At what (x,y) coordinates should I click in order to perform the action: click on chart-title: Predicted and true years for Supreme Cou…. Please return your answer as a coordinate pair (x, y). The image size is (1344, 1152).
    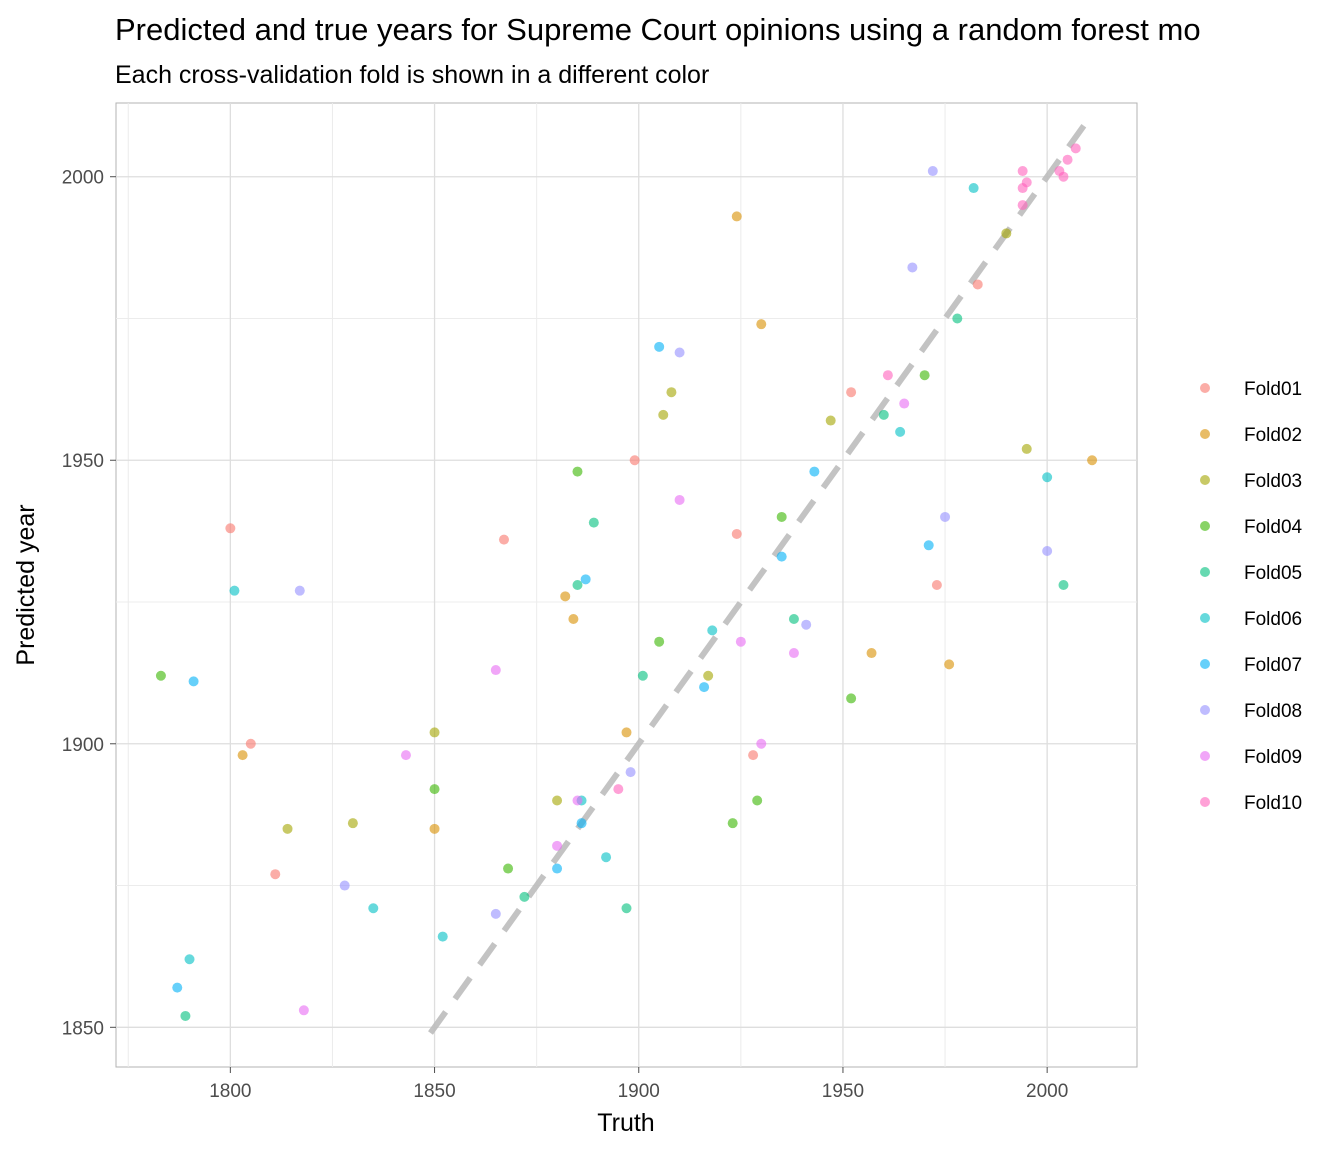
    Looking at the image, I should click on (658, 29).